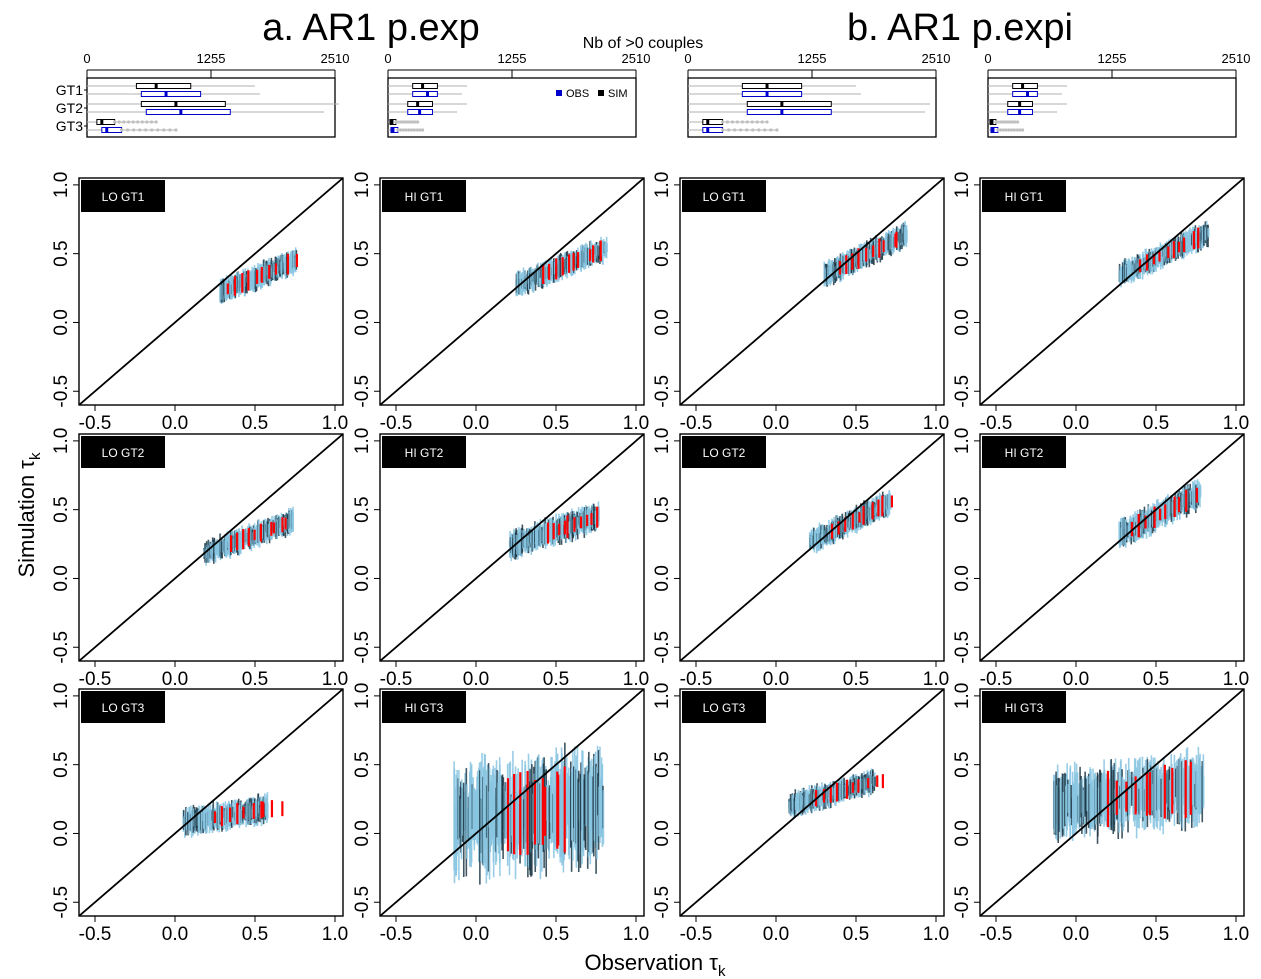 Image resolution: width=1261 pixels, height=979 pixels. Describe the element at coordinates (800, 303) in the screenshot. I see `scatter-panel: LO GT1 -0.5 0.0 0.5 1.0 -0.5 0.0 0.5 1.0` at that location.